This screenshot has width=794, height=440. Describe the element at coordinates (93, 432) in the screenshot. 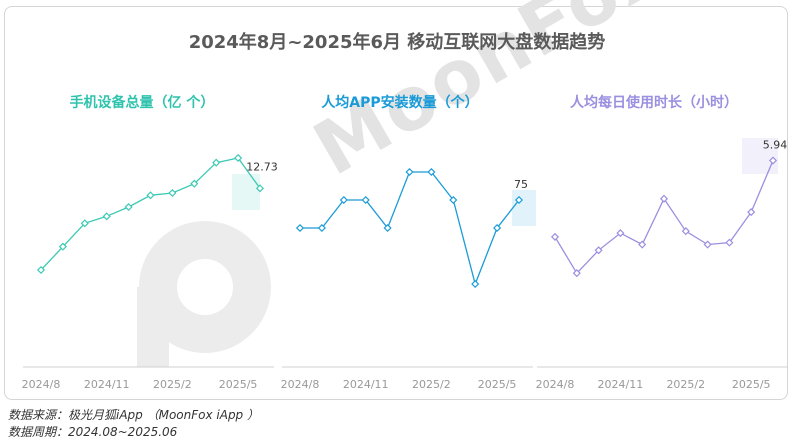

I see `footer-period: 数据周期：2024.08~2025.06` at that location.